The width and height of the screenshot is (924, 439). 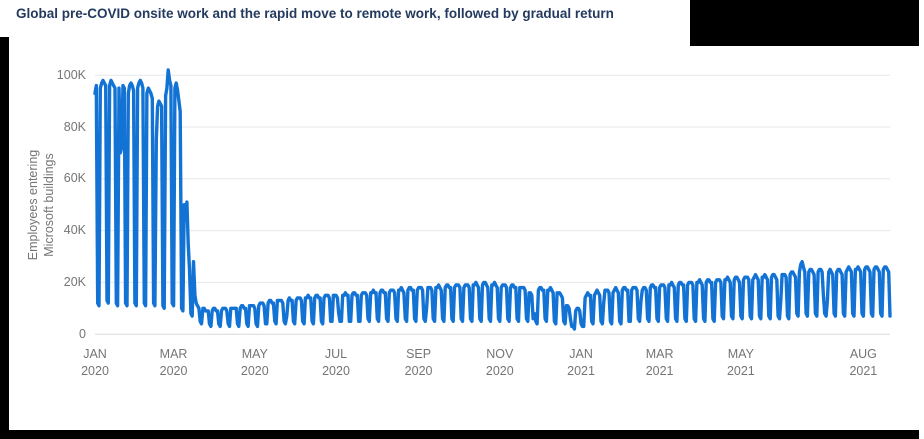 What do you see at coordinates (74, 126) in the screenshot?
I see `y-tick-label: 80K` at bounding box center [74, 126].